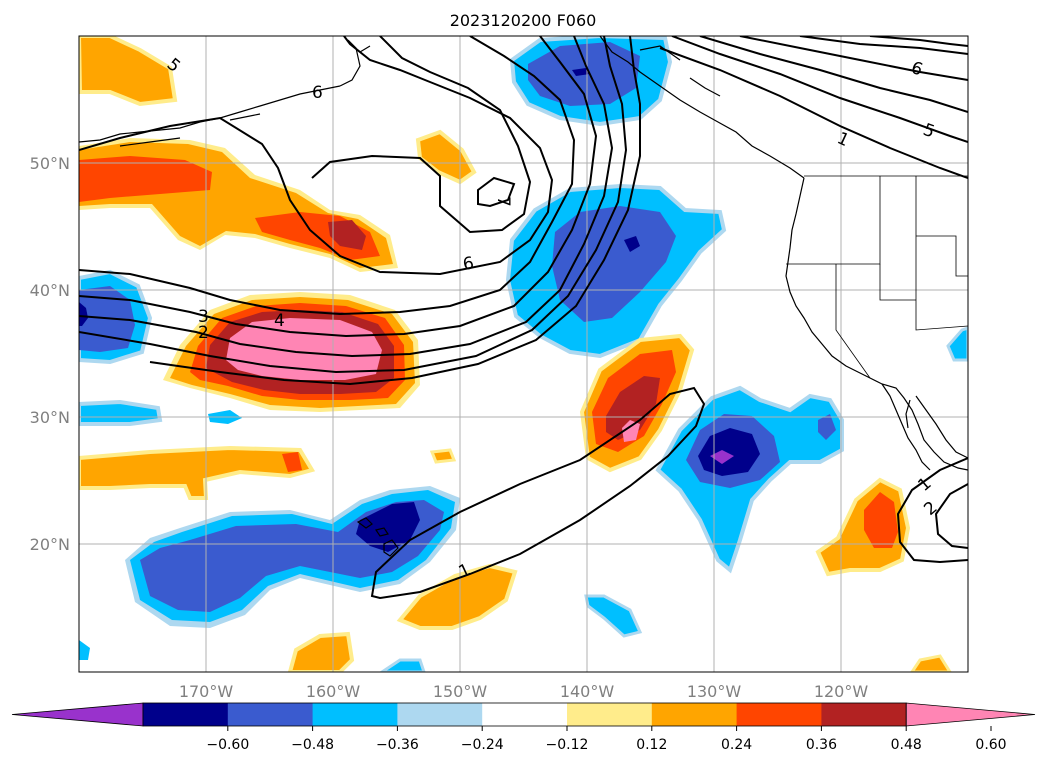 The image size is (1047, 765). Describe the element at coordinates (347, 235) in the screenshot. I see `anomaly-band-50n-darkred` at that location.